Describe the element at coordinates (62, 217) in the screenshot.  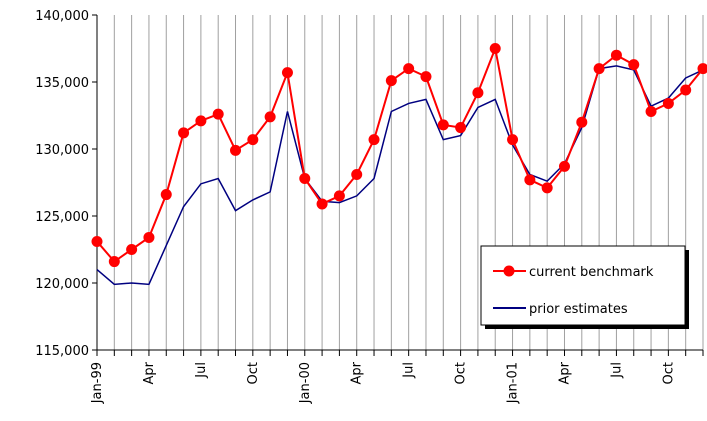
I see `y-tick-label: 125,000` at that location.